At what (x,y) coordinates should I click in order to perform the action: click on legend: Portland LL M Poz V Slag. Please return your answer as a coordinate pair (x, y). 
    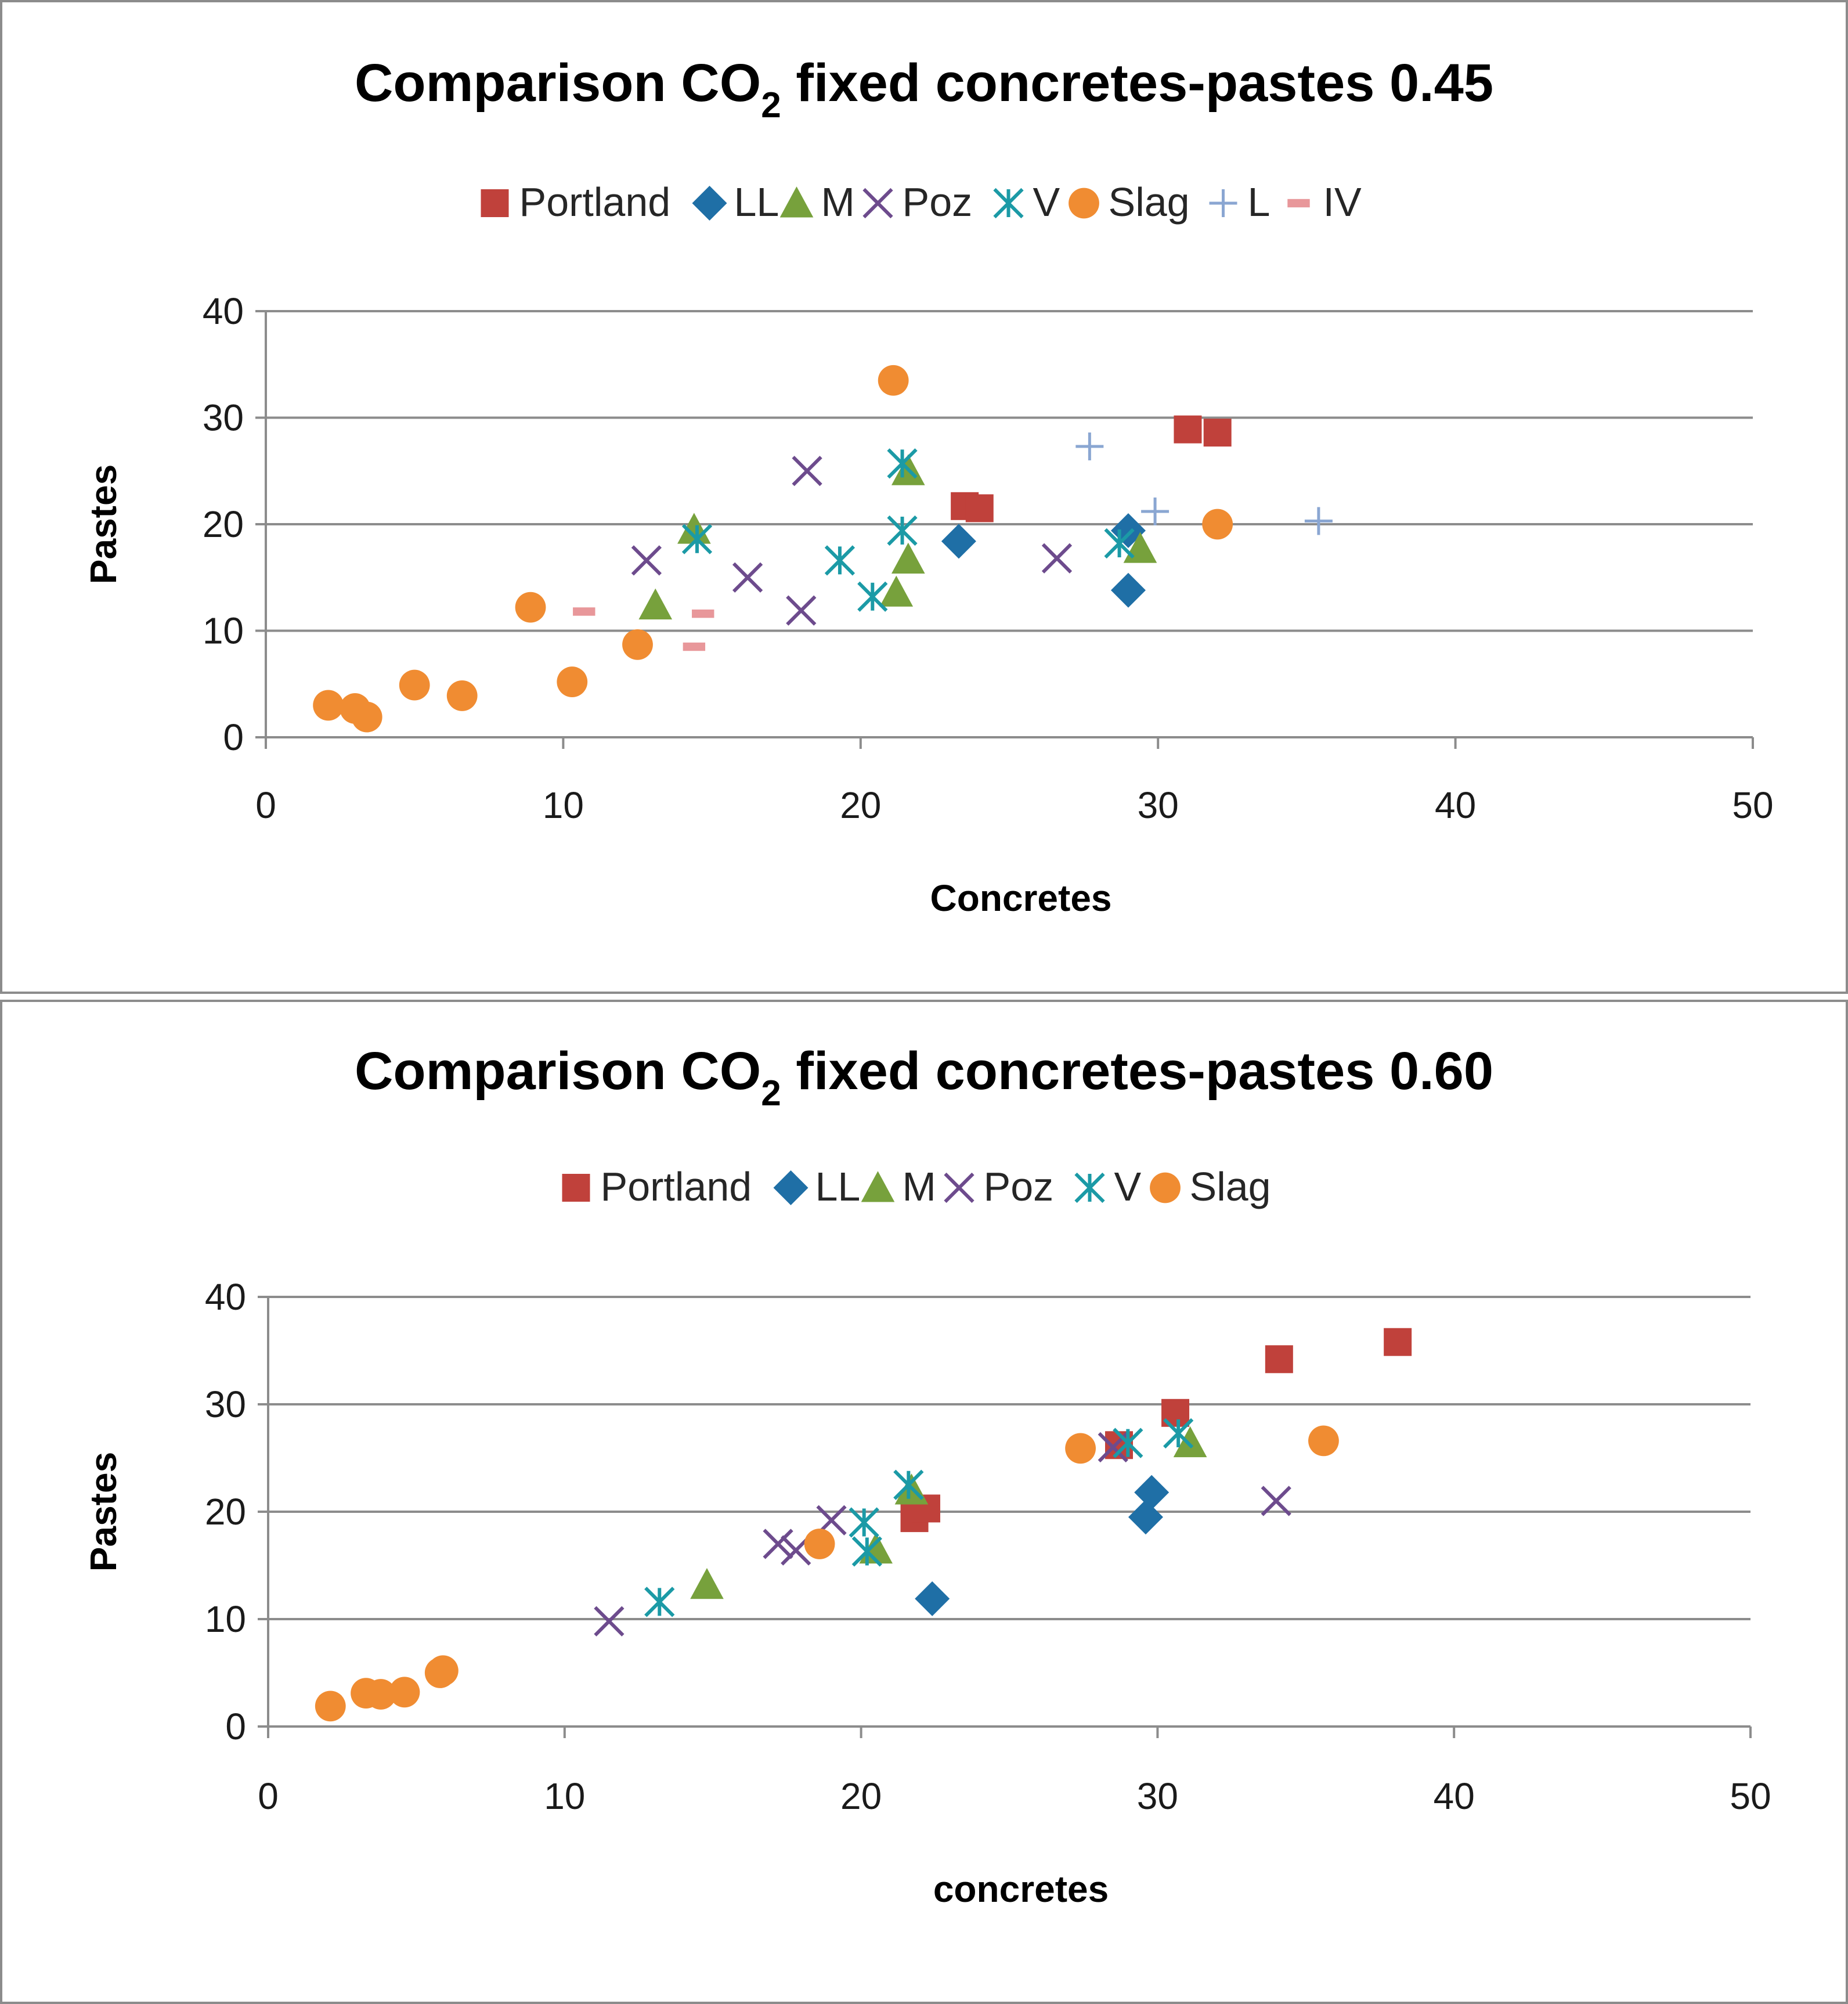
    Looking at the image, I should click on (916, 1186).